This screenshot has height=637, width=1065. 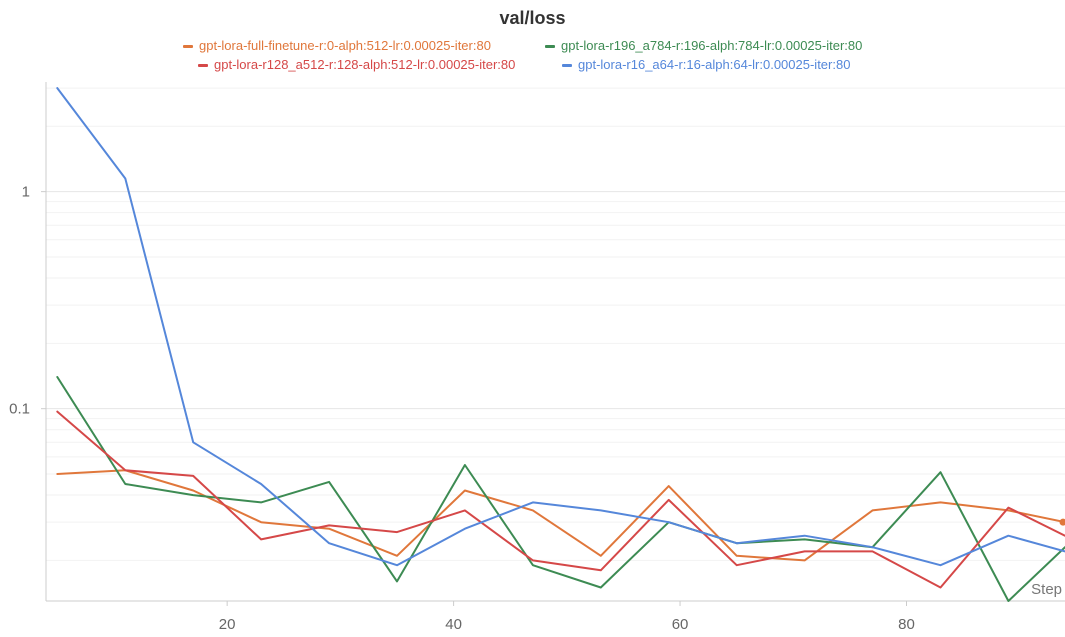 What do you see at coordinates (188, 47) in the screenshot?
I see `legend-swatch-full-finetune` at bounding box center [188, 47].